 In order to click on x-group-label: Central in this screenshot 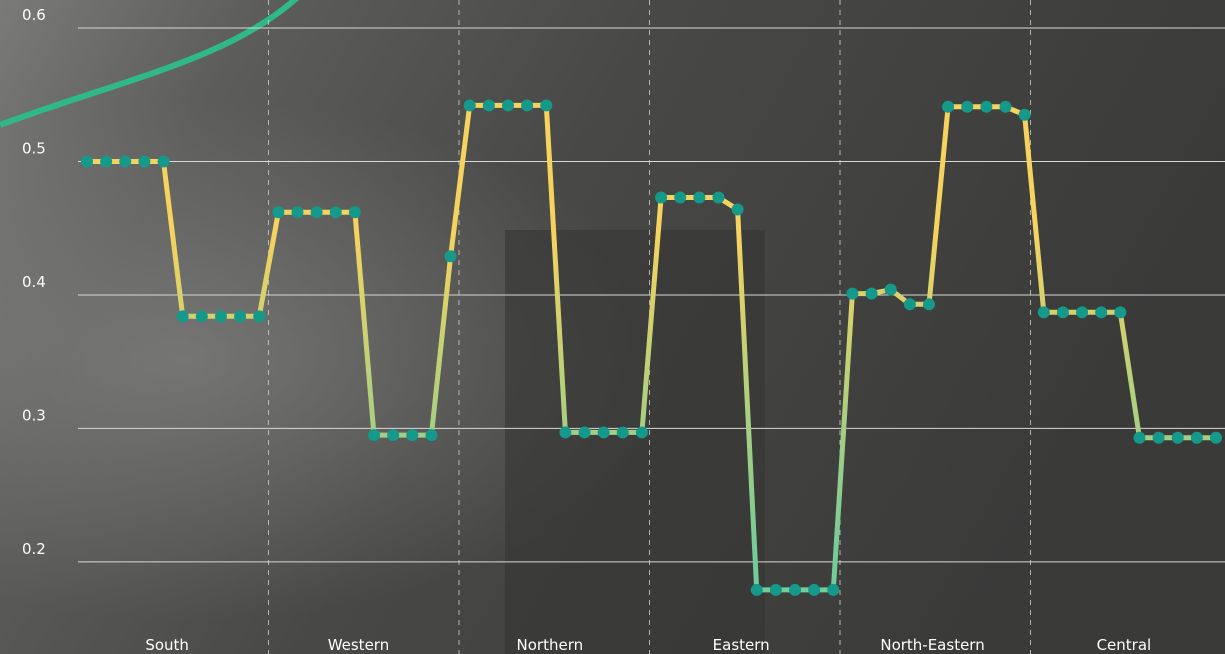, I will do `click(1124, 645)`.